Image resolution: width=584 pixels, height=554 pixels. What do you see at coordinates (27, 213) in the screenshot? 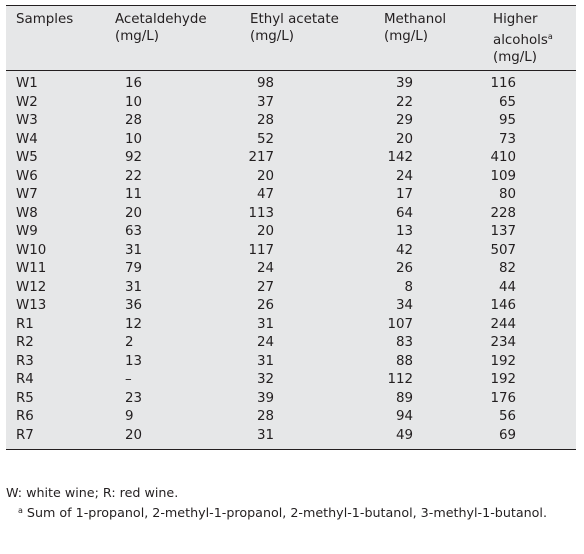
I see `cell-sample: W8` at bounding box center [27, 213].